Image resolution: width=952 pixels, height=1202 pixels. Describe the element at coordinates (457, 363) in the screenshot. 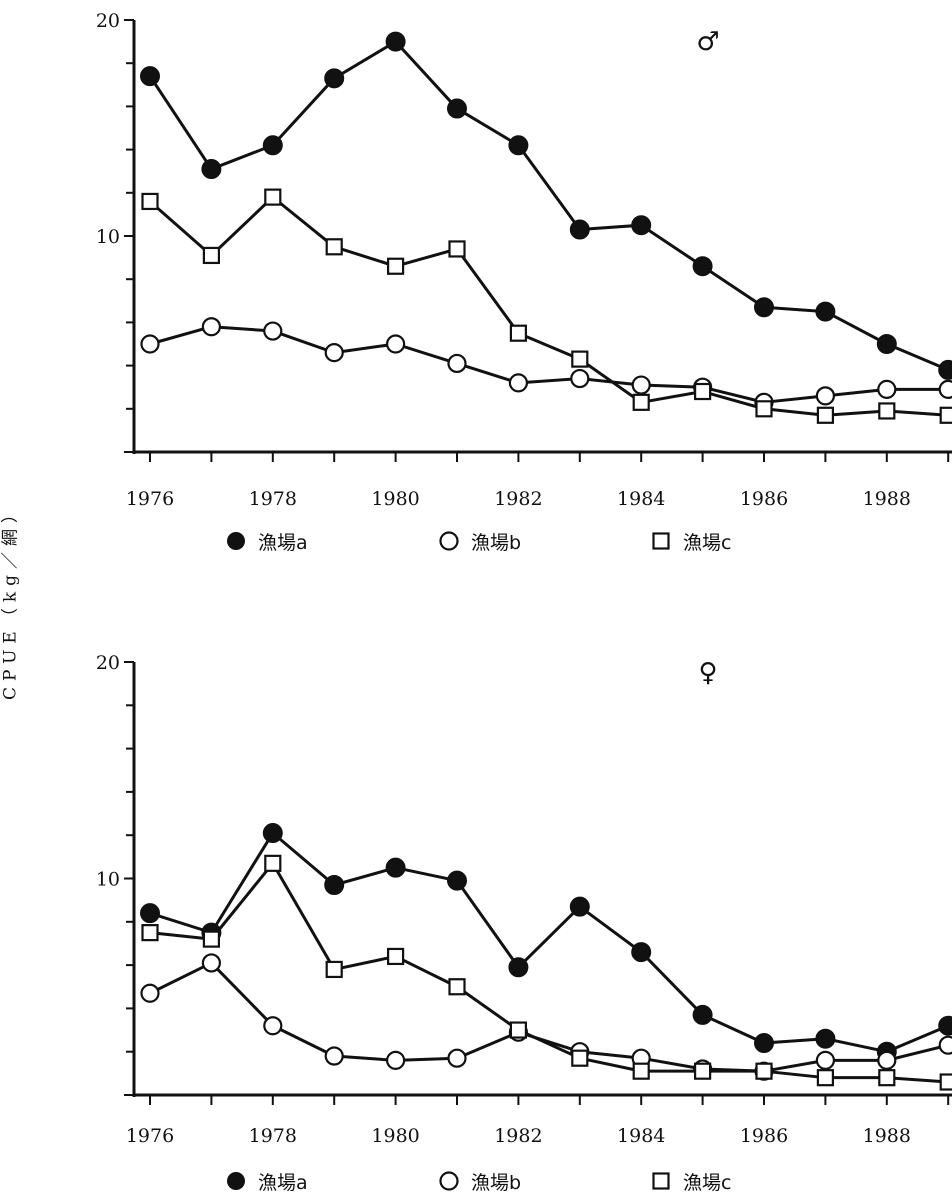

I see `data-point-2-1981` at that location.